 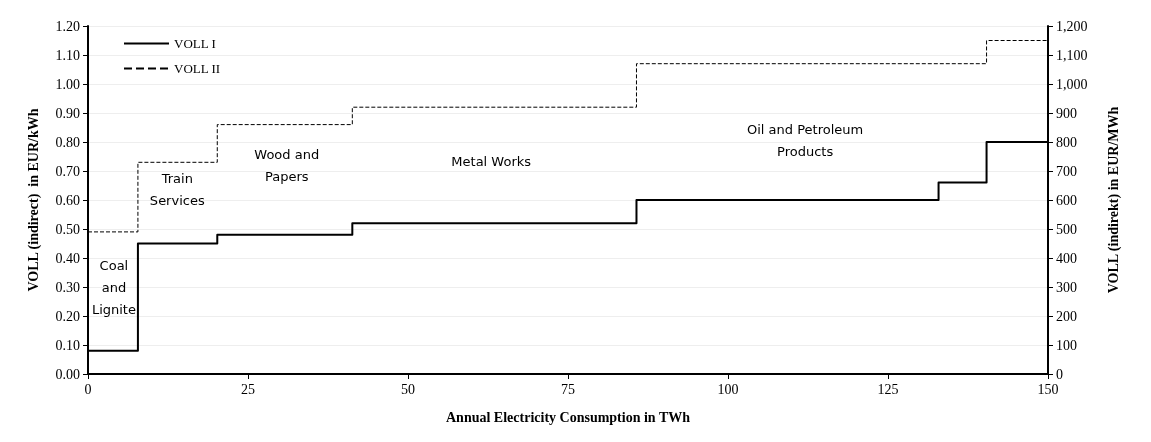 I want to click on annotation: Oil and Petroleum Products, so click(x=805, y=141).